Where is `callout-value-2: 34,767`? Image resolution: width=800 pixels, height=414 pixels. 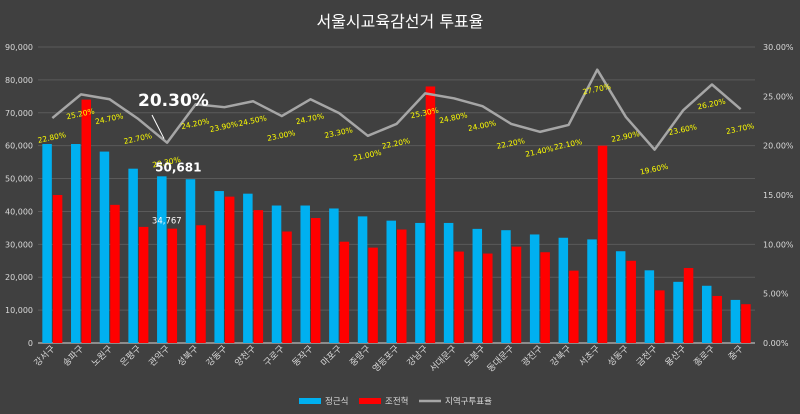
callout-value-2: 34,767 is located at coordinates (167, 222).